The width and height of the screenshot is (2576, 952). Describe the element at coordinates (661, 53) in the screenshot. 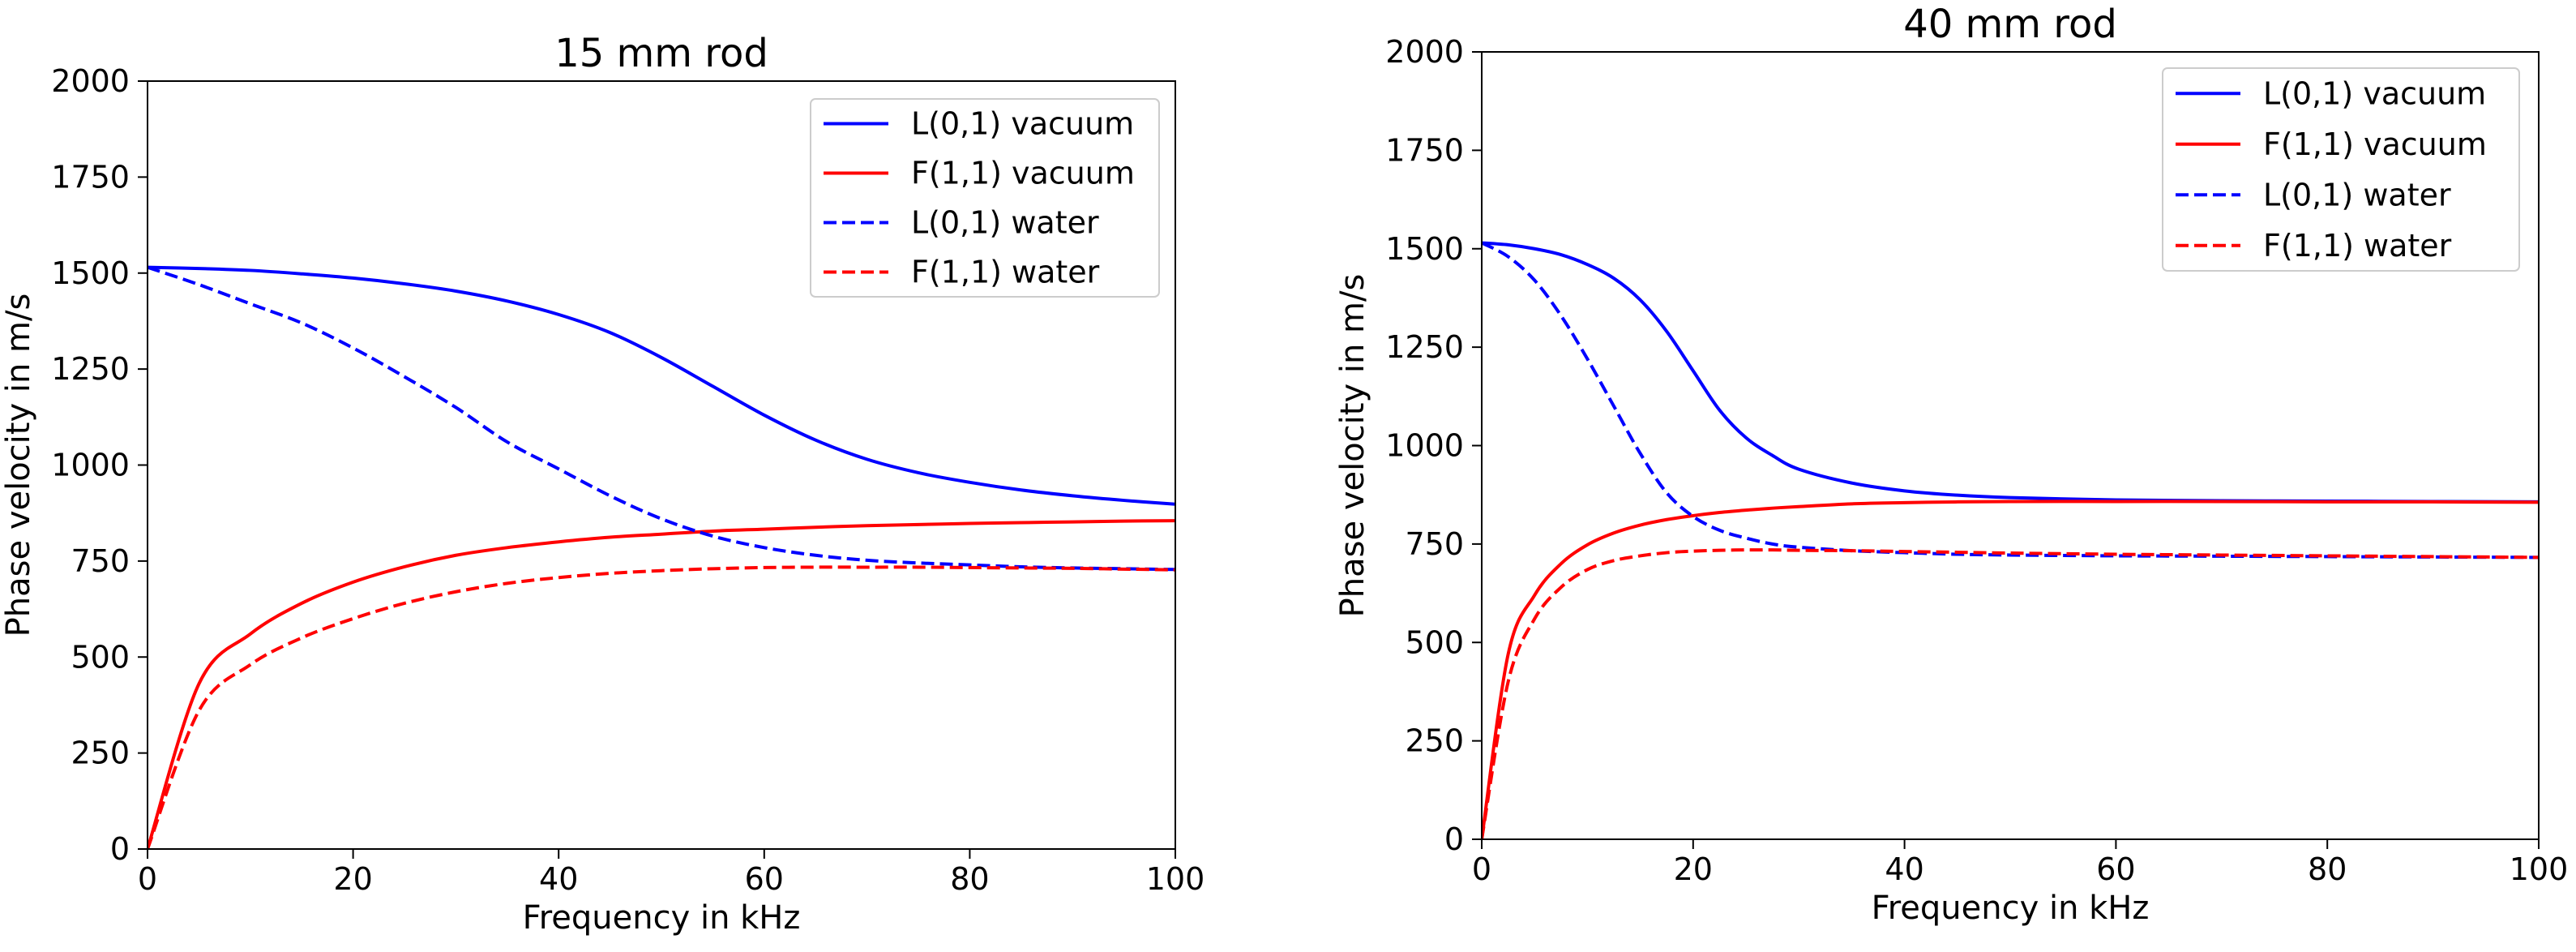

I see `chart-title: 15 mm rod` at that location.